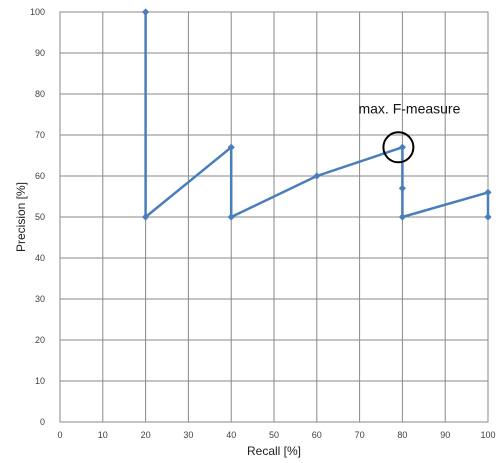  Describe the element at coordinates (40, 176) in the screenshot. I see `y-tick-label: 60` at that location.